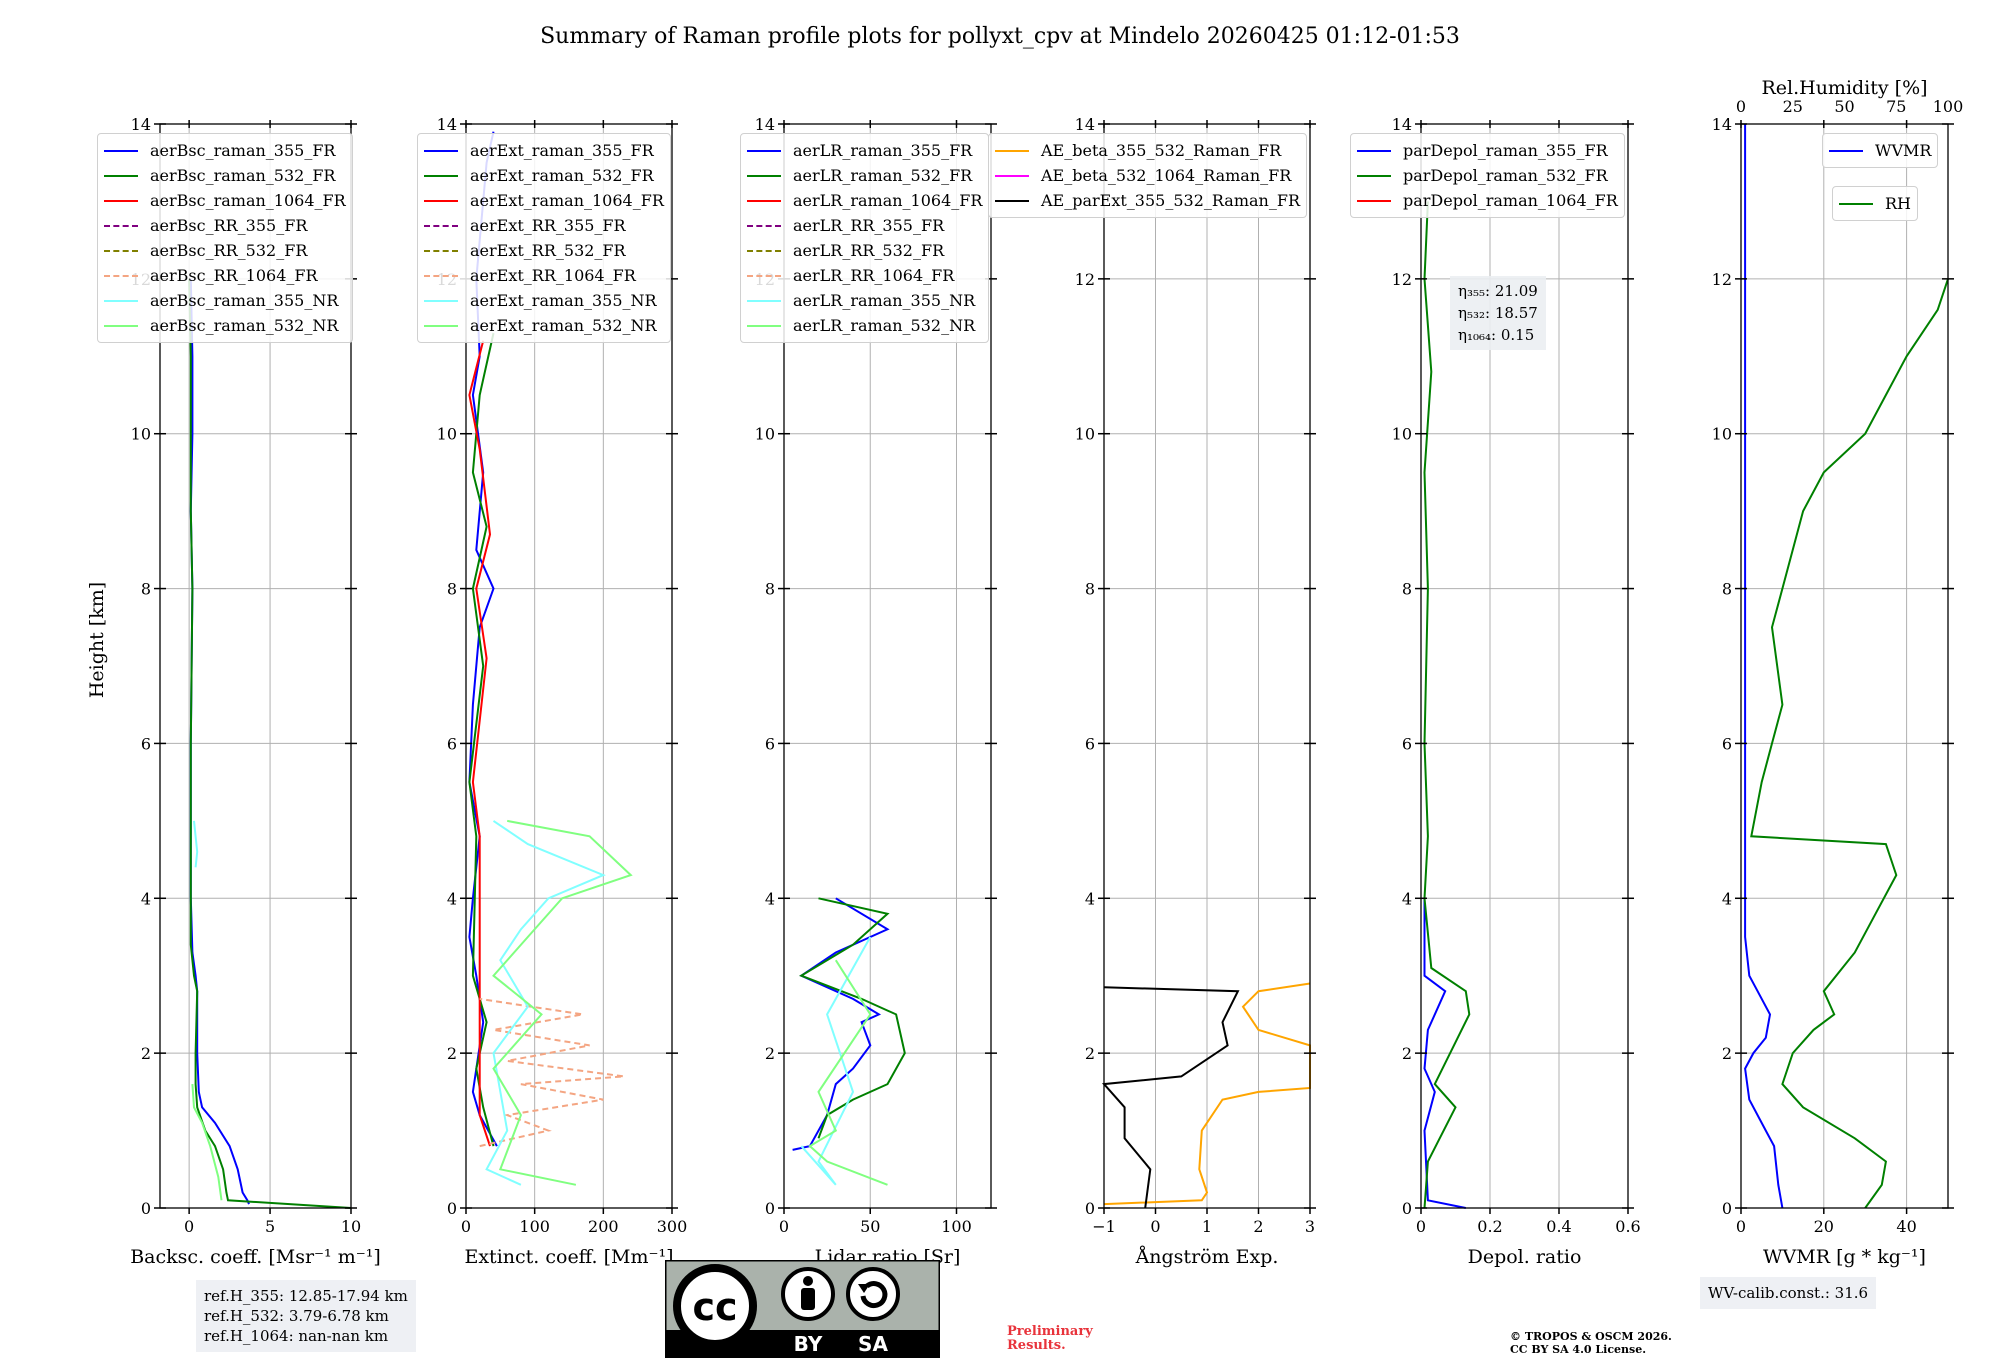  What do you see at coordinates (1591, 1336) in the screenshot?
I see `copyright-line-1: © TROPOS & OSCM 2026.` at bounding box center [1591, 1336].